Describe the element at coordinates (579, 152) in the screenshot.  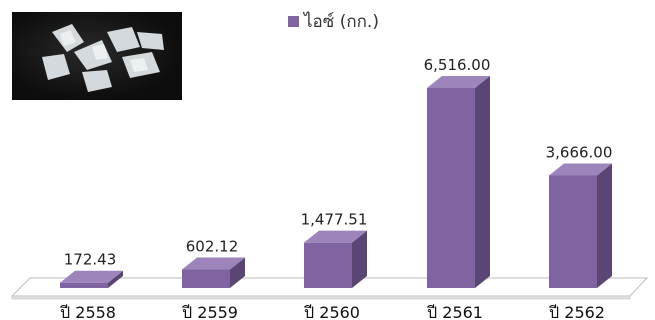
I see `data-label: 3,666.00` at that location.